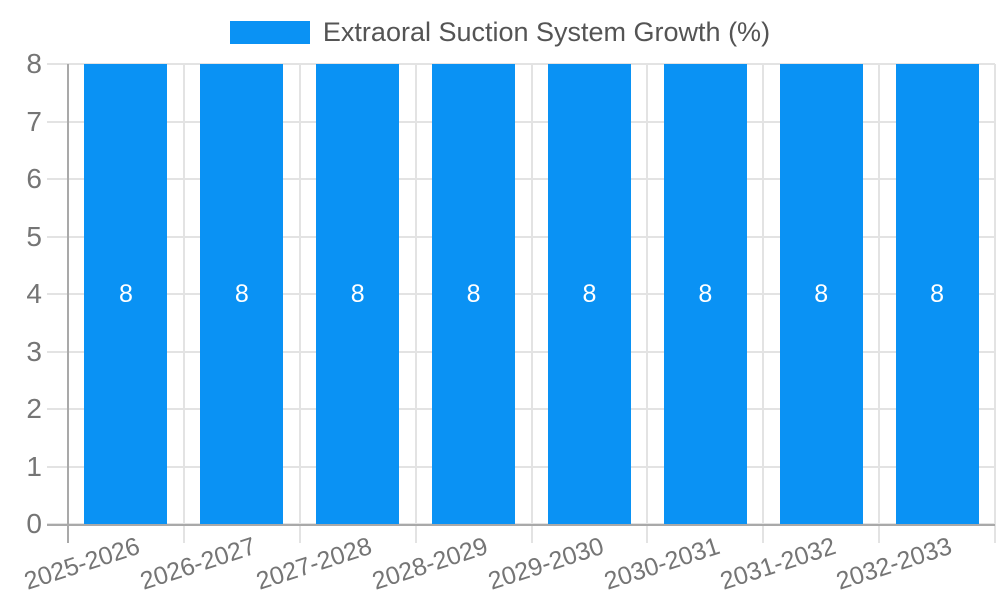  What do you see at coordinates (546, 31) in the screenshot?
I see `legend-label: Extraoral Suction System Growth (%)` at bounding box center [546, 31].